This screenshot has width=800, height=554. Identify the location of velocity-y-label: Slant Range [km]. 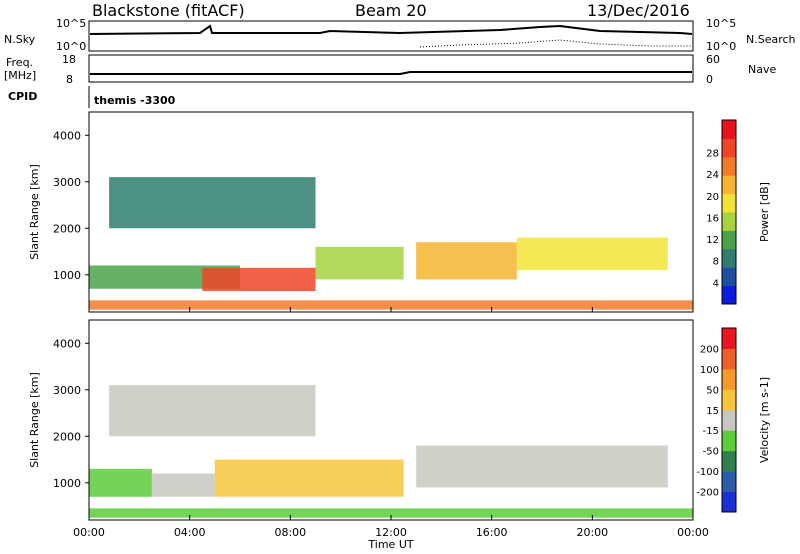
(34, 420).